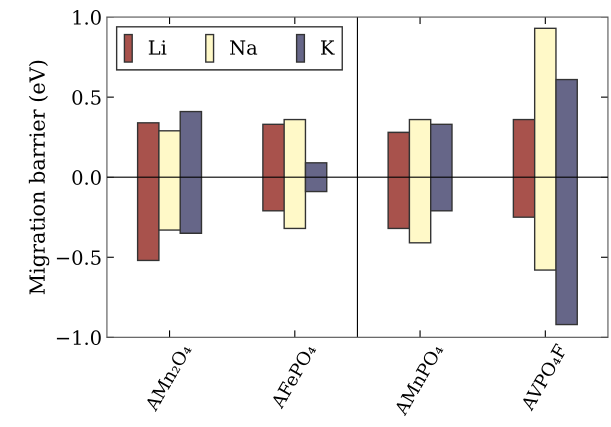  What do you see at coordinates (78, 257) in the screenshot?
I see `y-tick-label: −0.5` at bounding box center [78, 257].